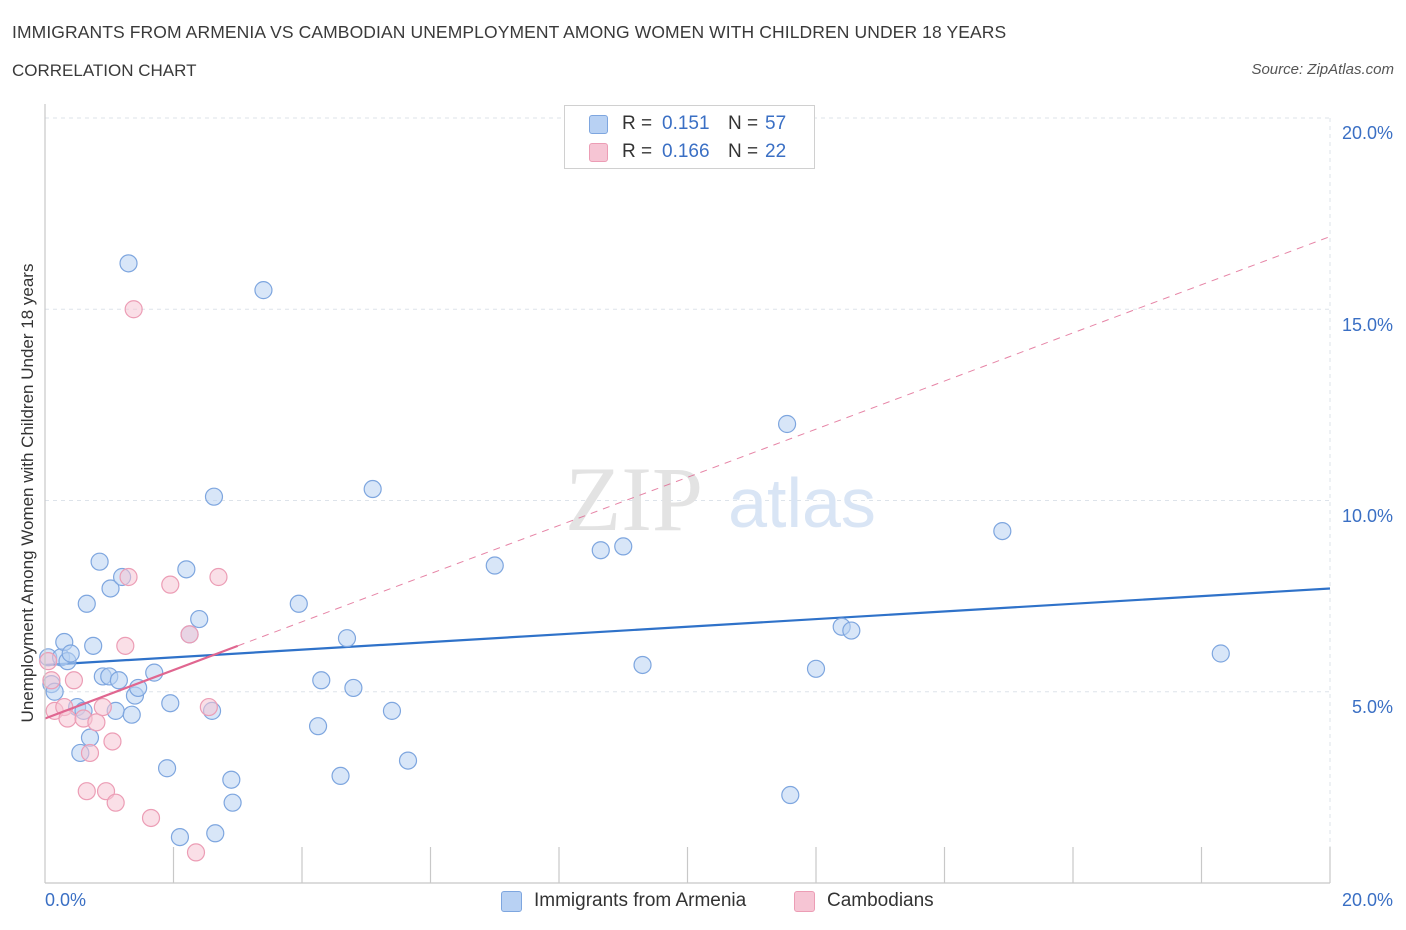 The height and width of the screenshot is (930, 1406). I want to click on x-tick-label-max: 20.0%, so click(1367, 900).